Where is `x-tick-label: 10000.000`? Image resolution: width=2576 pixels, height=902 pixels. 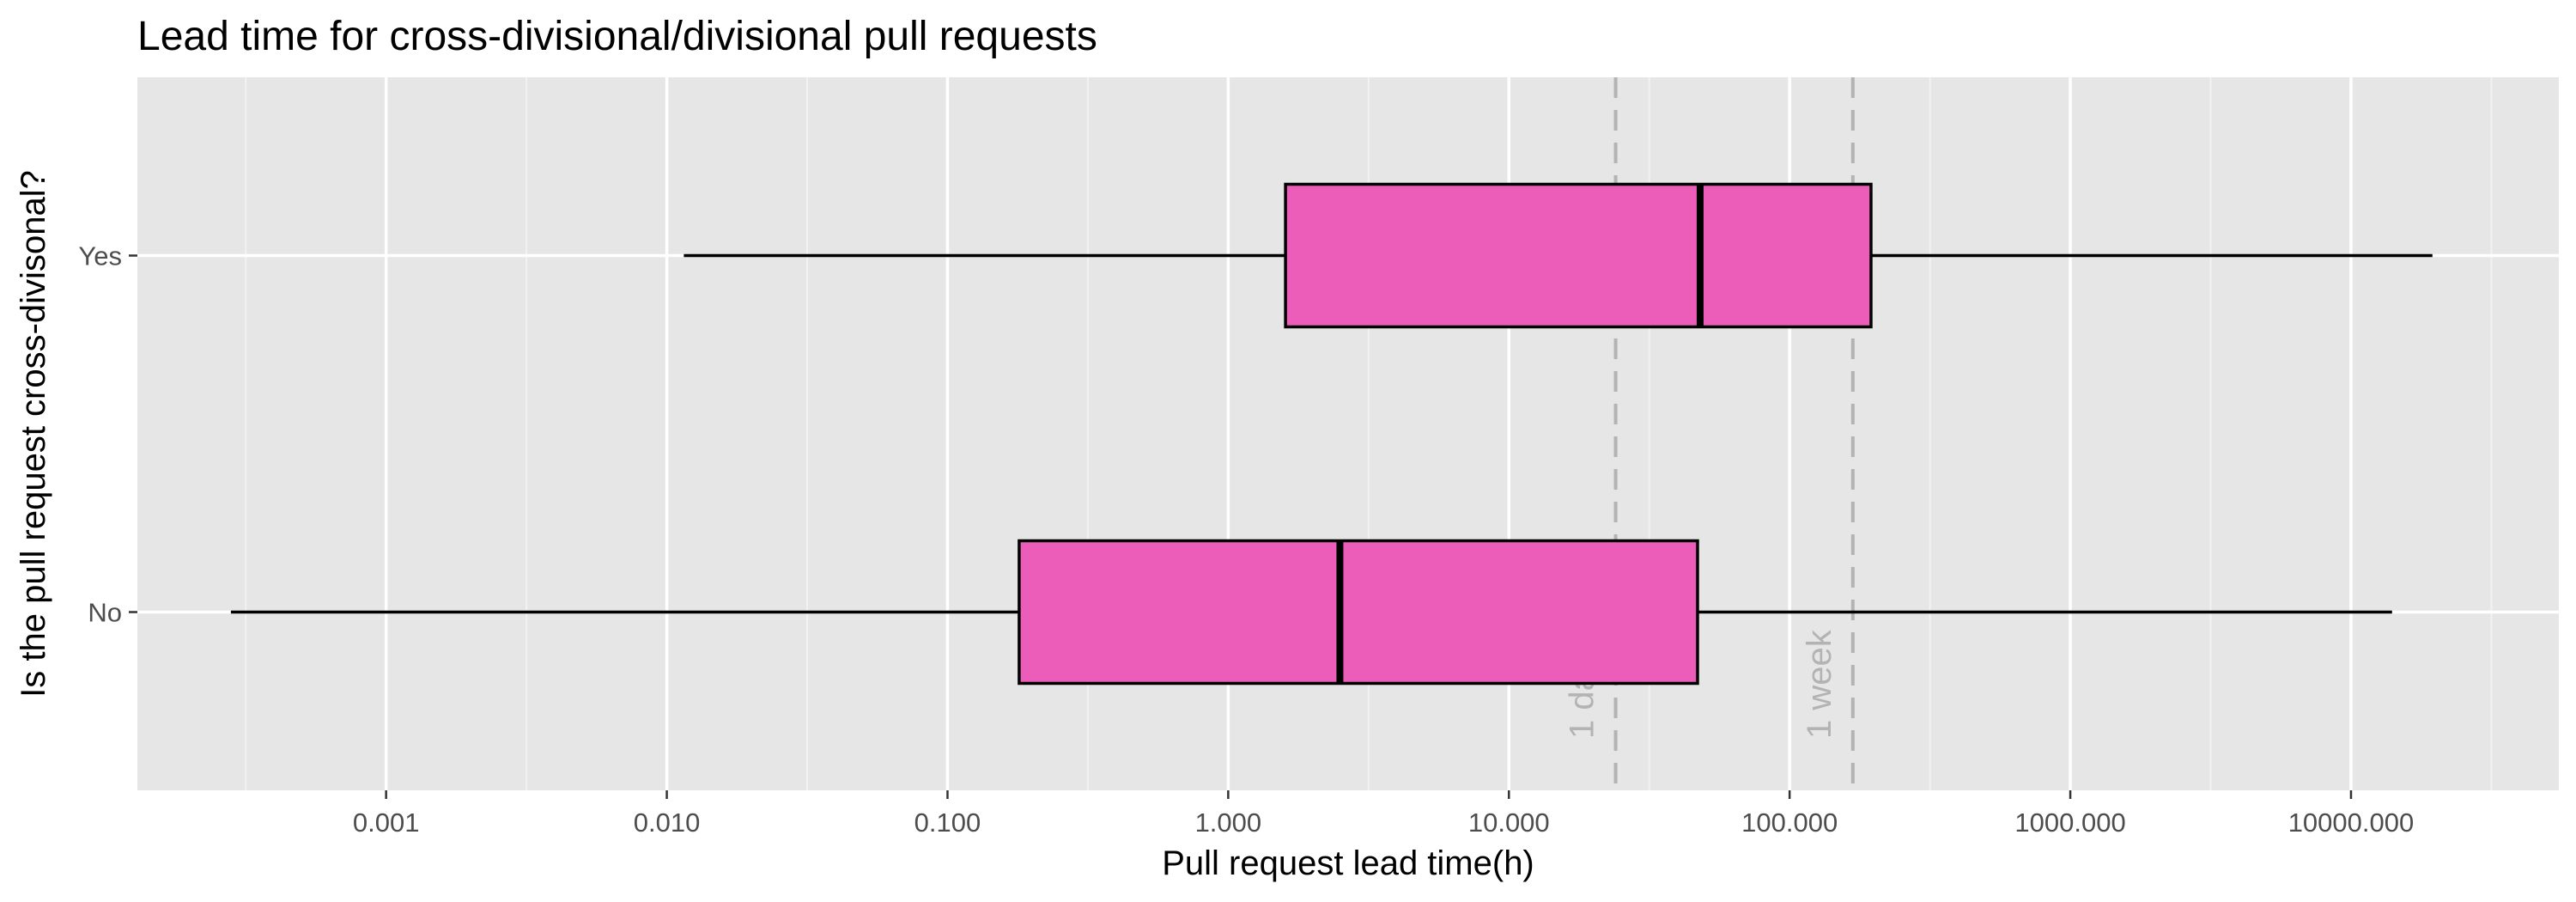 x-tick-label: 10000.000 is located at coordinates (2351, 823).